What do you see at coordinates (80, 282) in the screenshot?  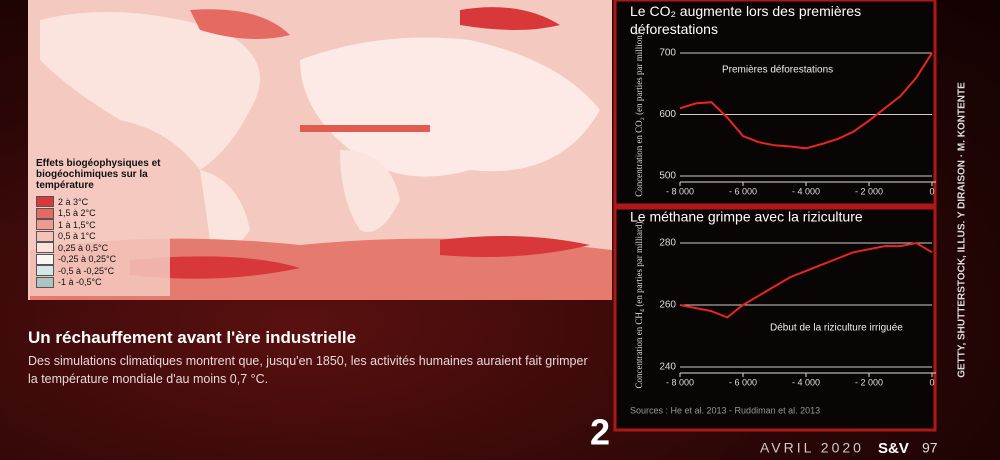 I see `legend-label: -1 à -0,5°C` at bounding box center [80, 282].